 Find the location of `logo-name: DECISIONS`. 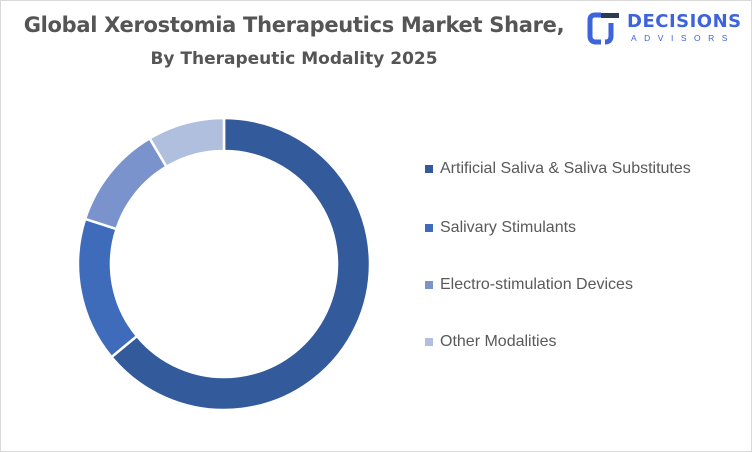

logo-name: DECISIONS is located at coordinates (684, 21).